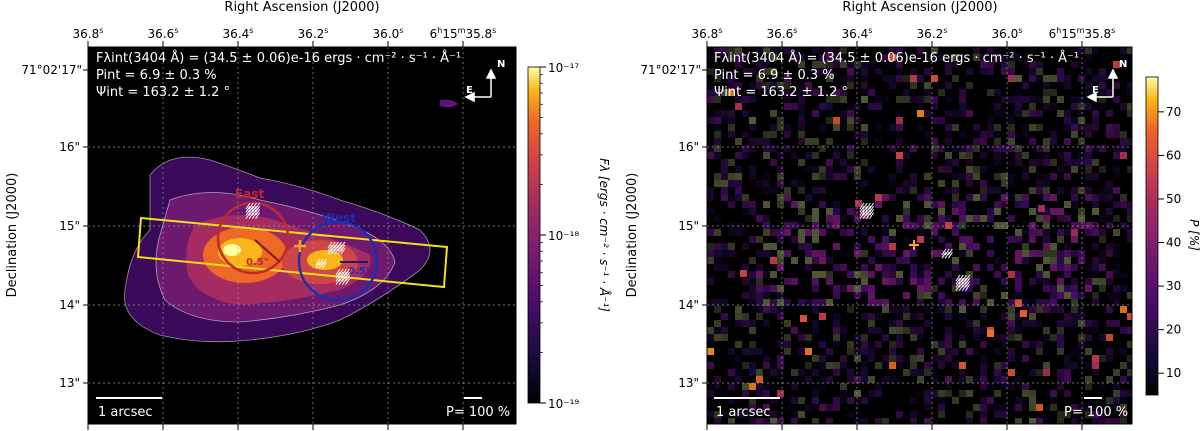  Describe the element at coordinates (774, 75) in the screenshot. I see `right-pol-annotation: Pint = 6.9 ± 0.3 %` at that location.